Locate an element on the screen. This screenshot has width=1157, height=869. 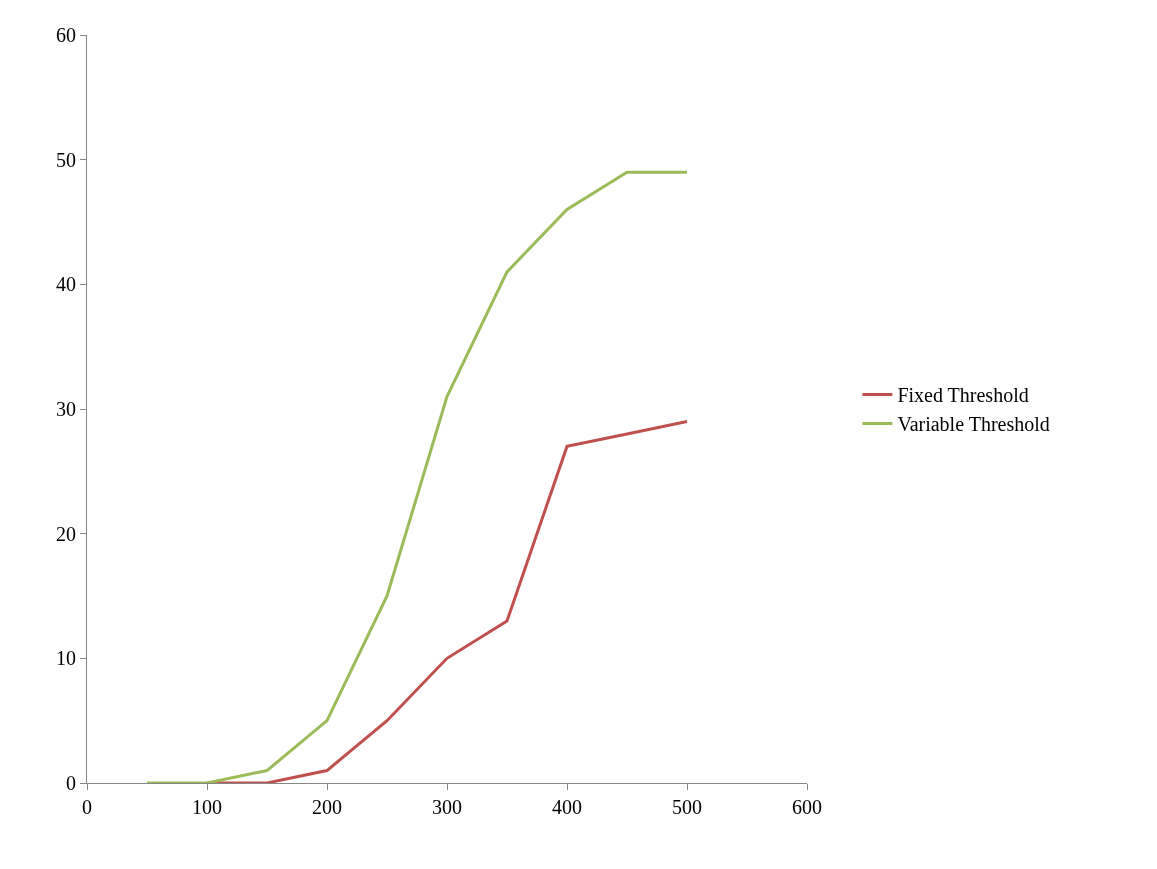
x-tick-label: 500 is located at coordinates (687, 807).